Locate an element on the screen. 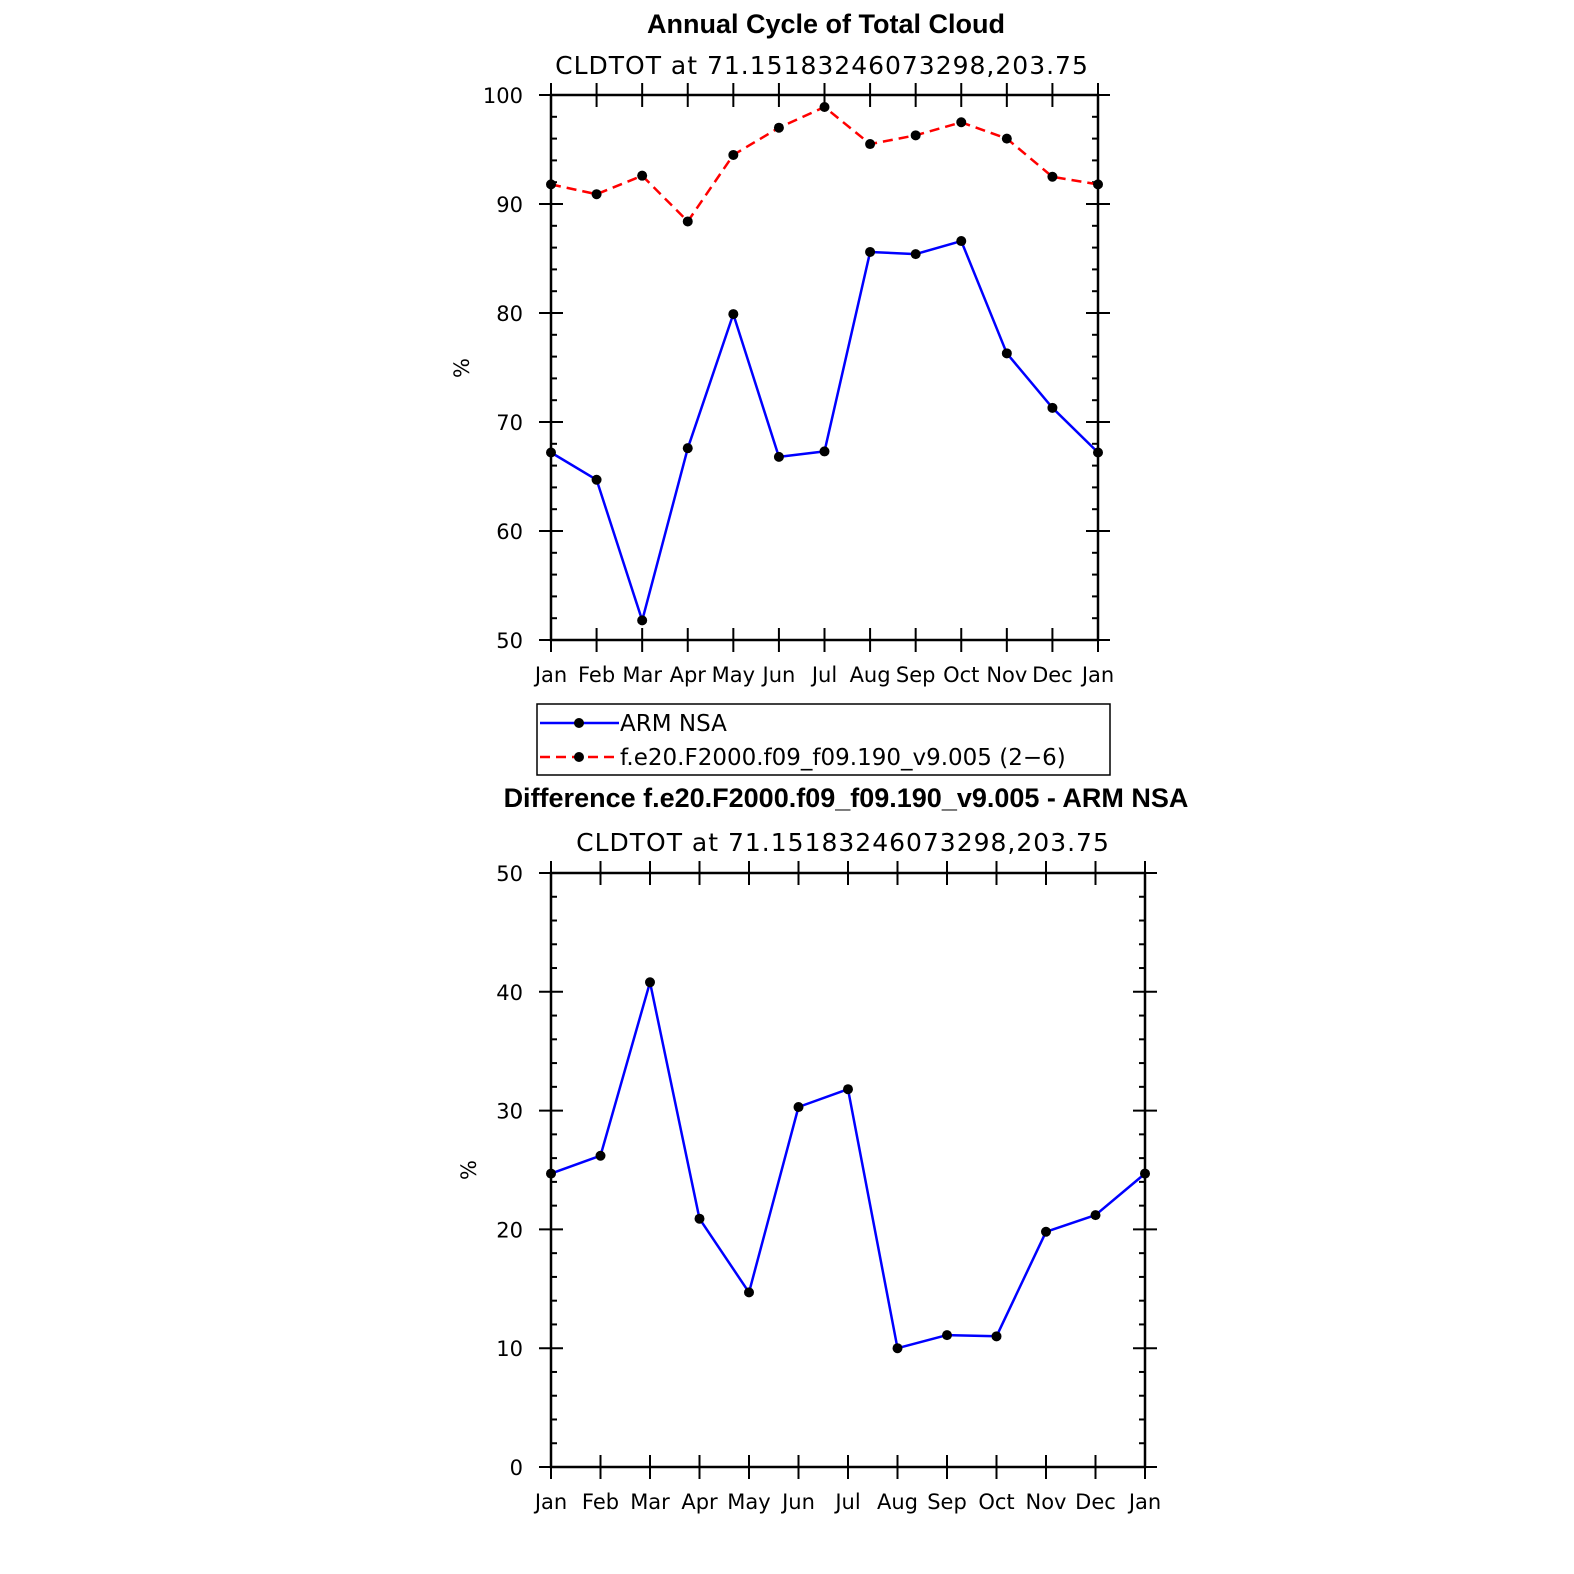  legend-marker-model is located at coordinates (579, 757).